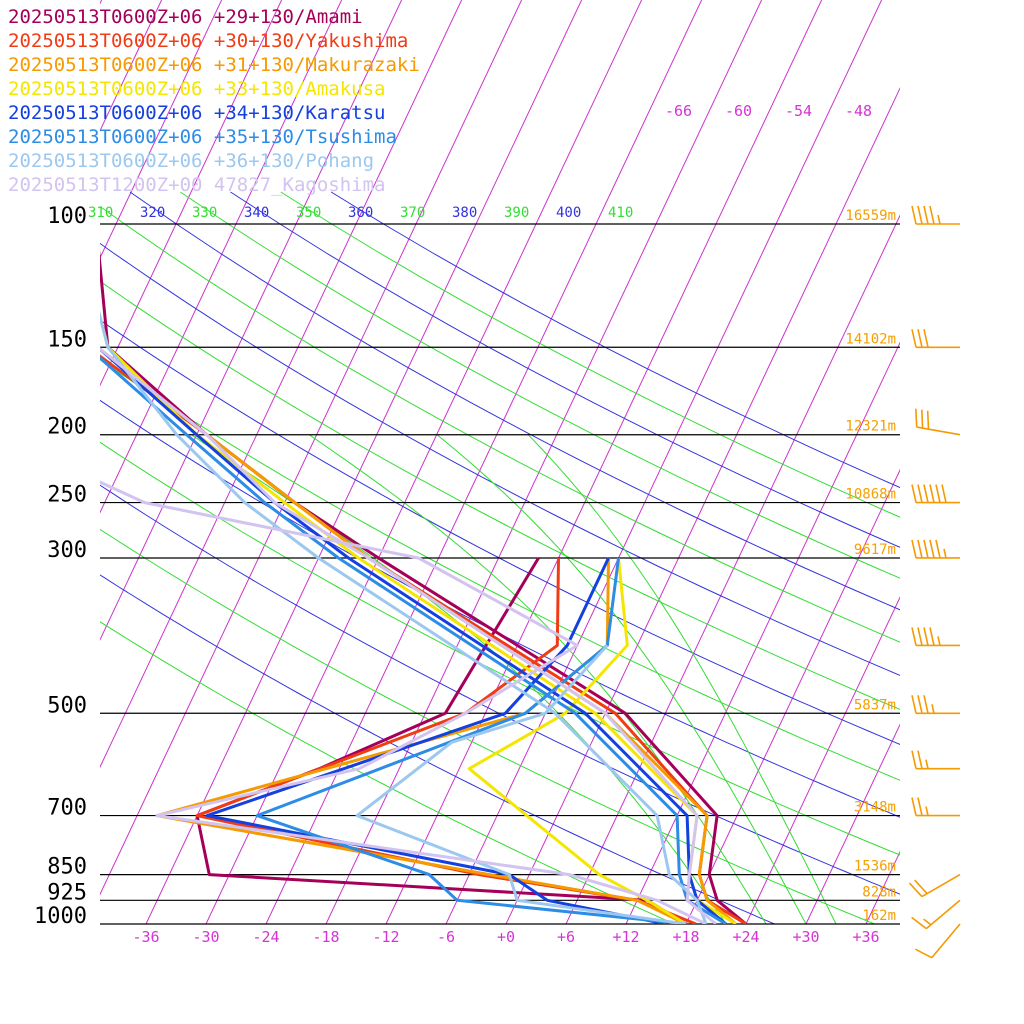 This screenshot has height=1024, width=1024. What do you see at coordinates (191, 161) in the screenshot?
I see `legend-item: 20250513T0600Z+06 +36+130/Pohang` at bounding box center [191, 161].